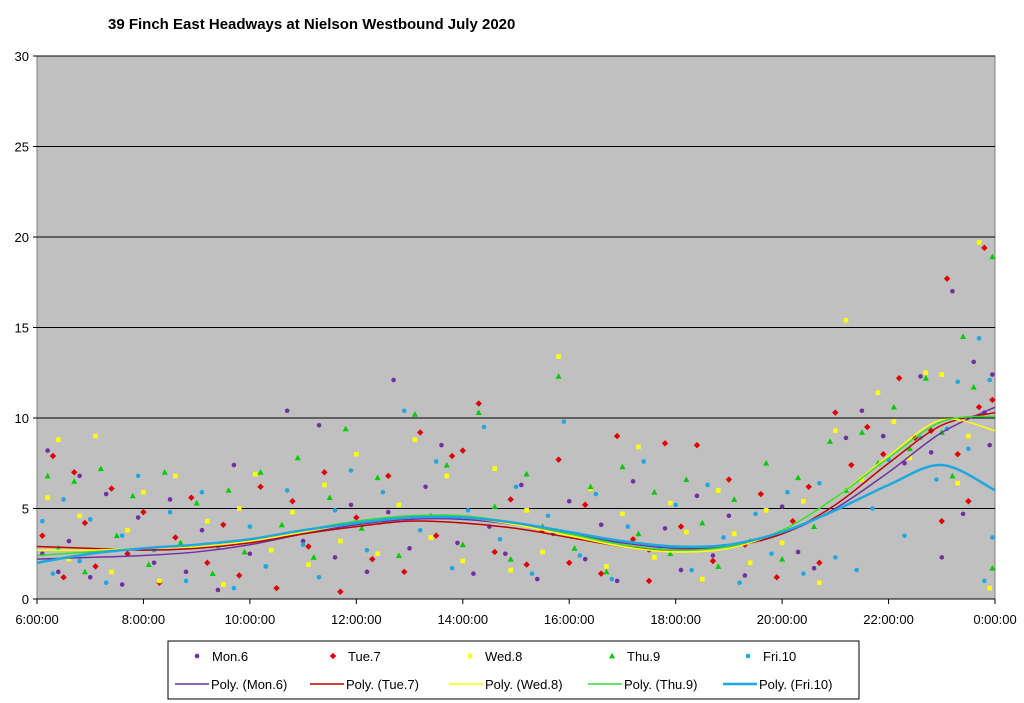  Describe the element at coordinates (462, 619) in the screenshot. I see `x-tick-label: 14:00:00` at that location.